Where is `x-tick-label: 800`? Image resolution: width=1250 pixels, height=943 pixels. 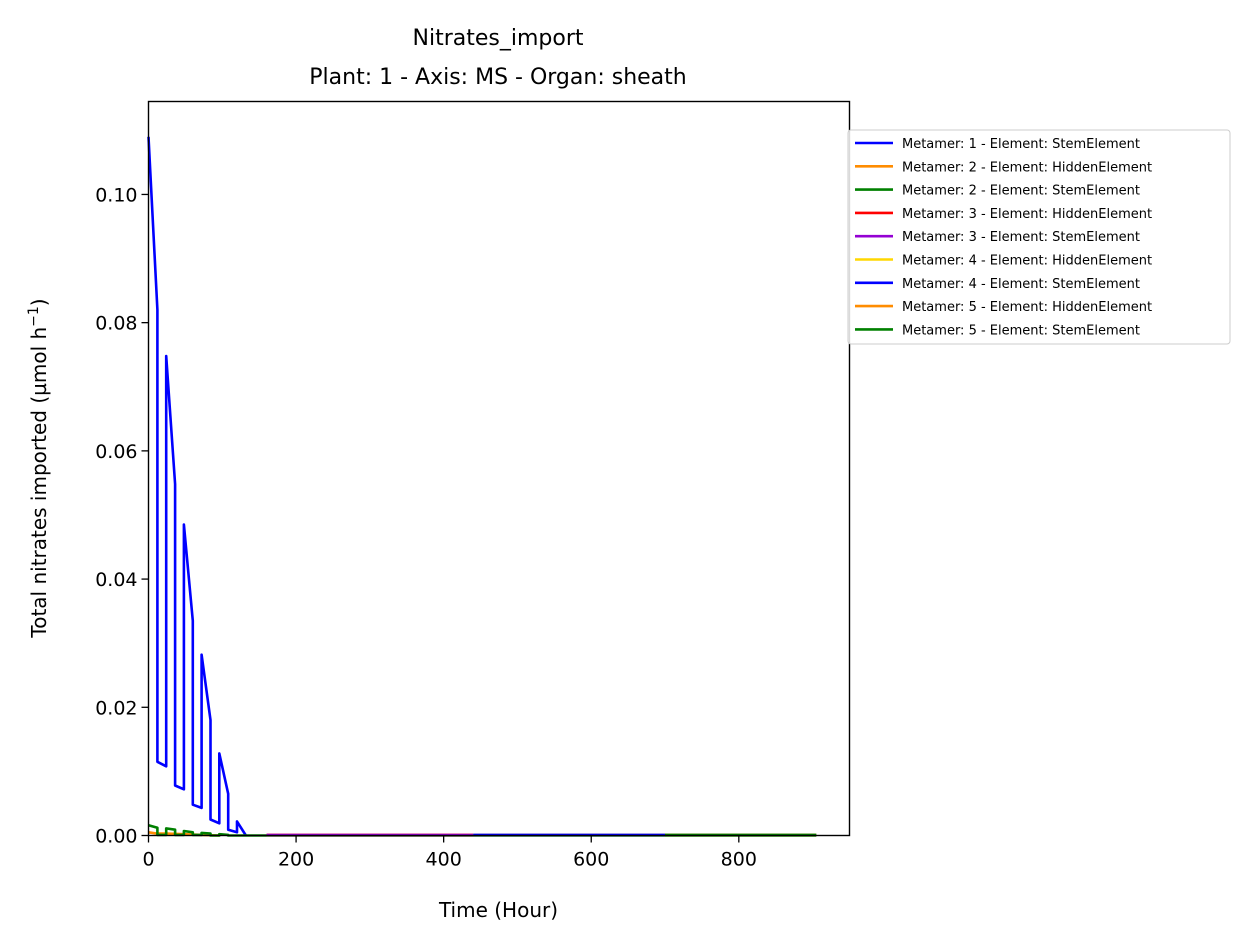
x-tick-label: 800 is located at coordinates (739, 860).